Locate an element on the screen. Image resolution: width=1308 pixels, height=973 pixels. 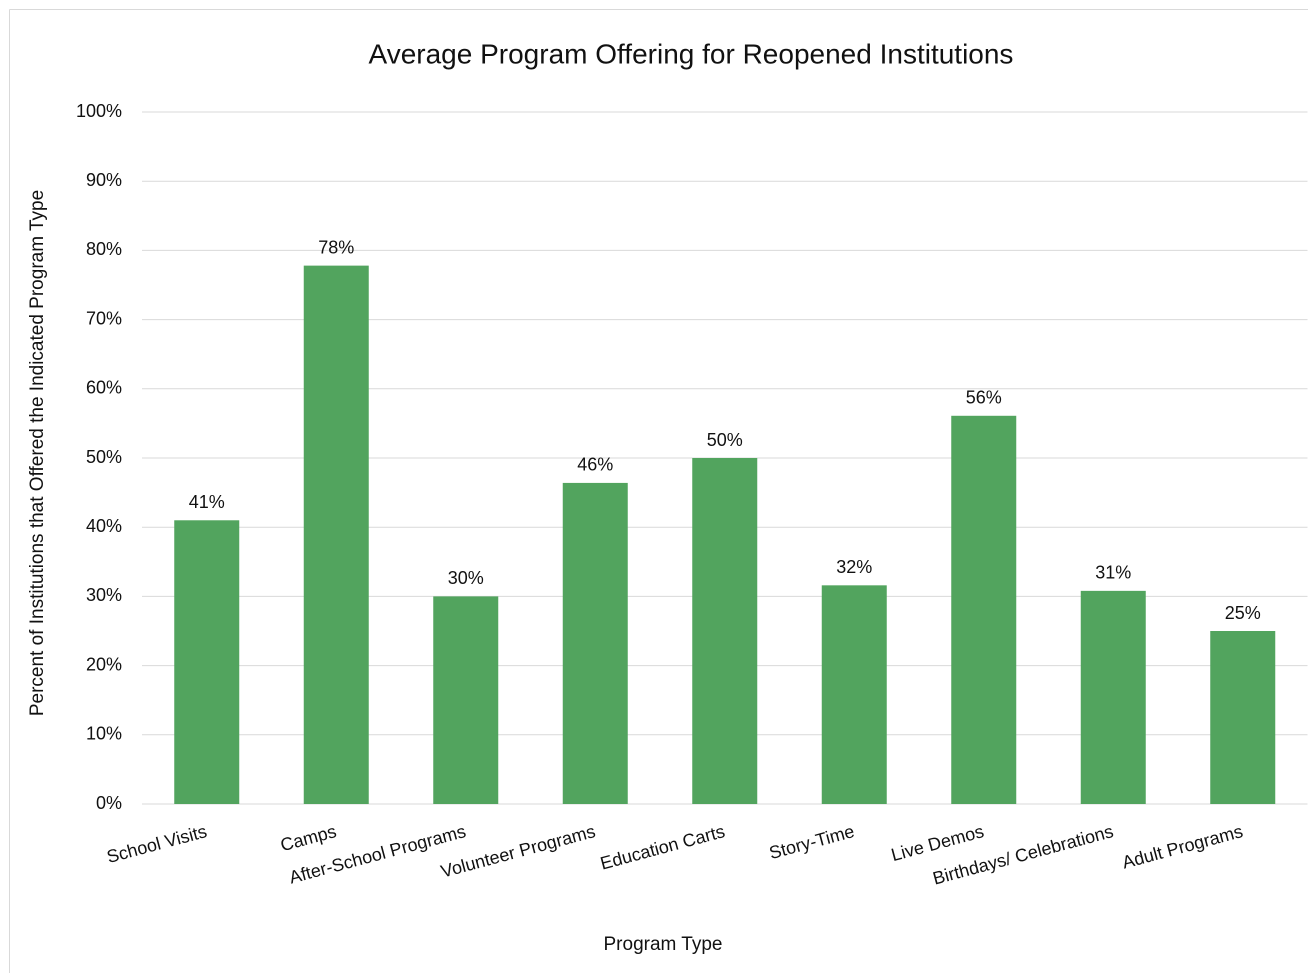
data-label: 31% is located at coordinates (1113, 573).